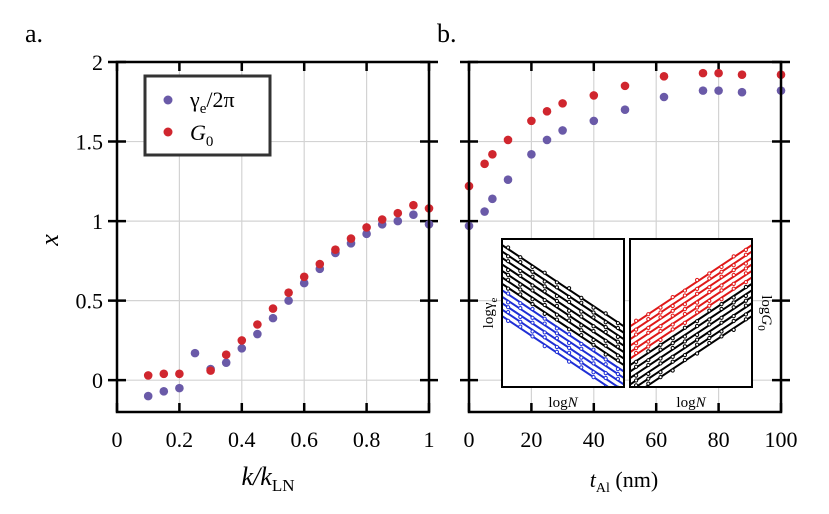 The image size is (829, 514). I want to click on x-tick-label: 0.4, so click(242, 439).